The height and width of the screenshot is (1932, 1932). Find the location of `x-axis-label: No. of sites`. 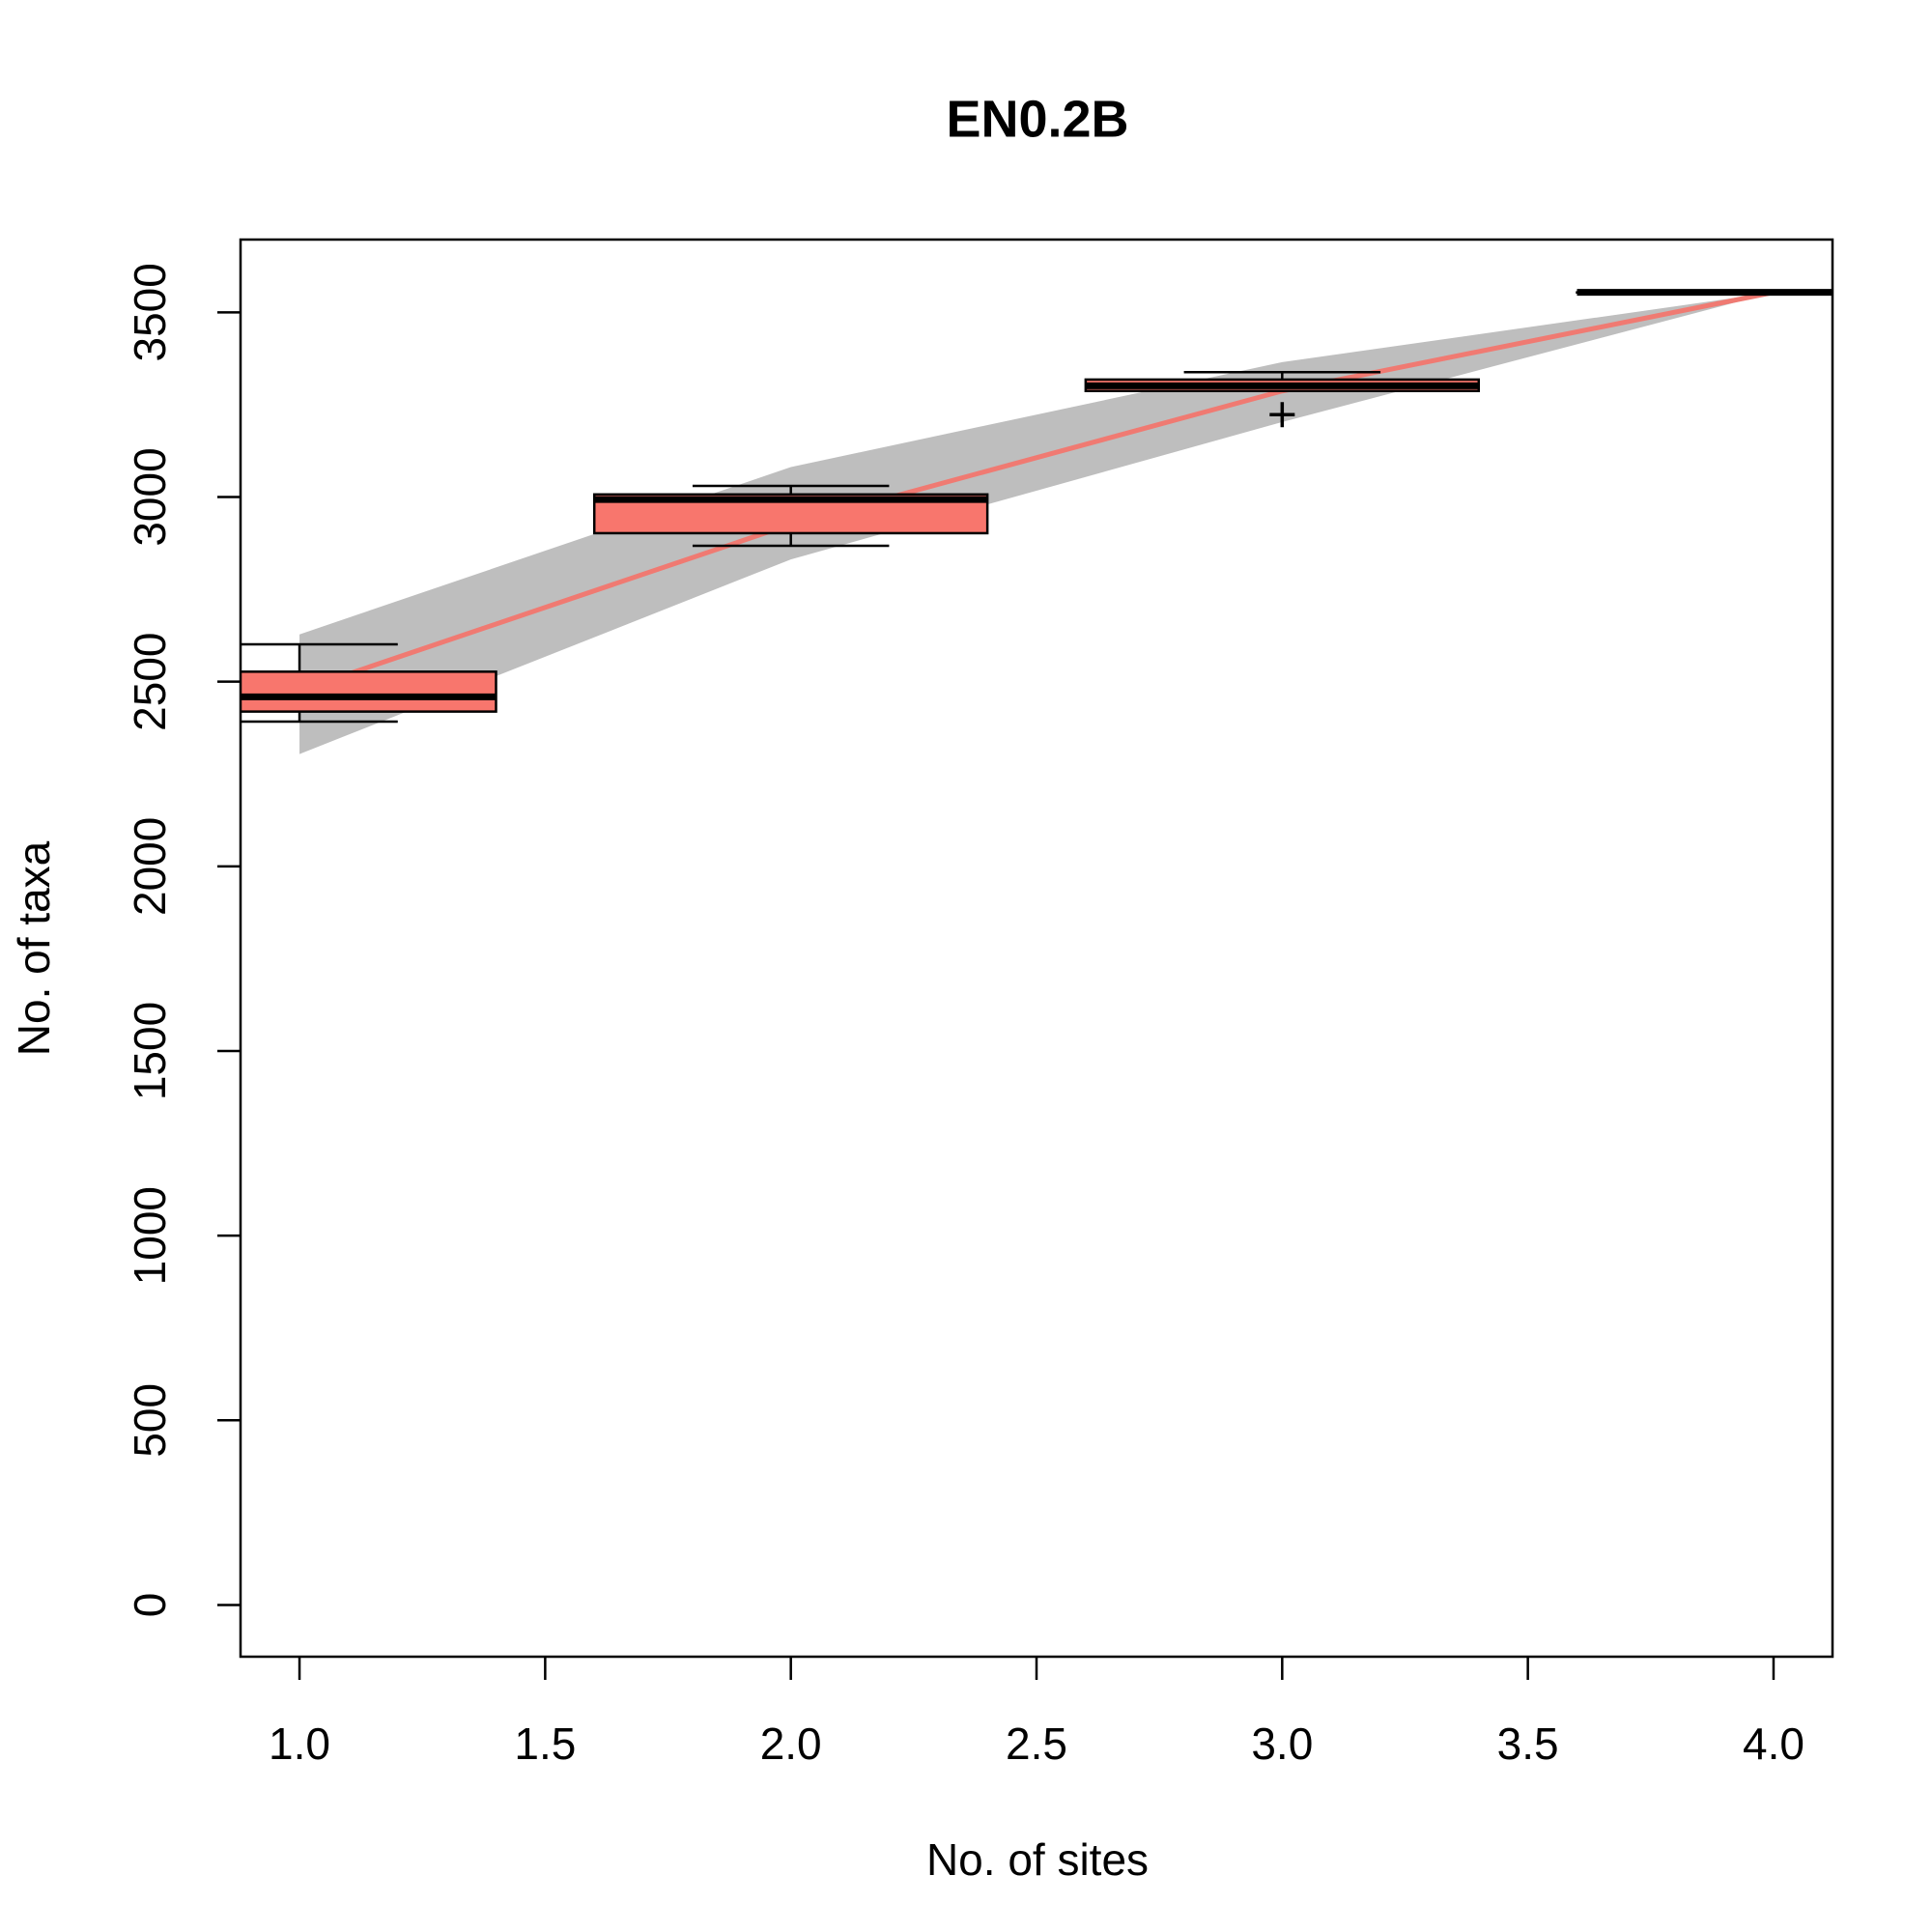

x-axis-label: No. of sites is located at coordinates (1037, 1859).